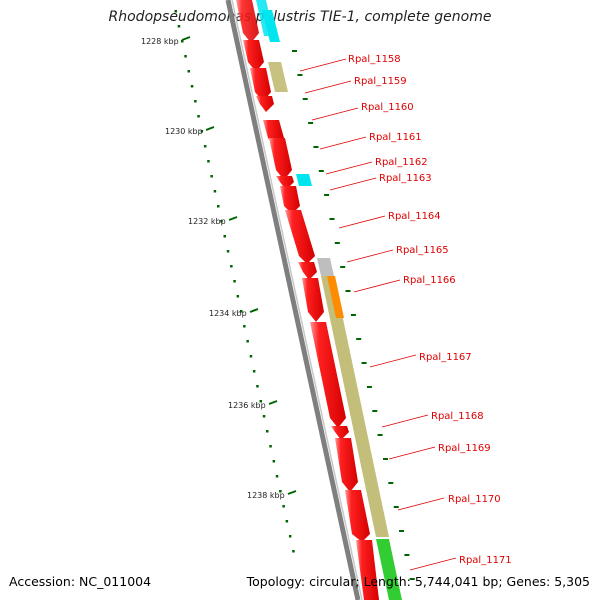 This screenshot has height=600, width=600. Describe the element at coordinates (485, 560) in the screenshot. I see `gene-label: Rpal_1171` at that location.